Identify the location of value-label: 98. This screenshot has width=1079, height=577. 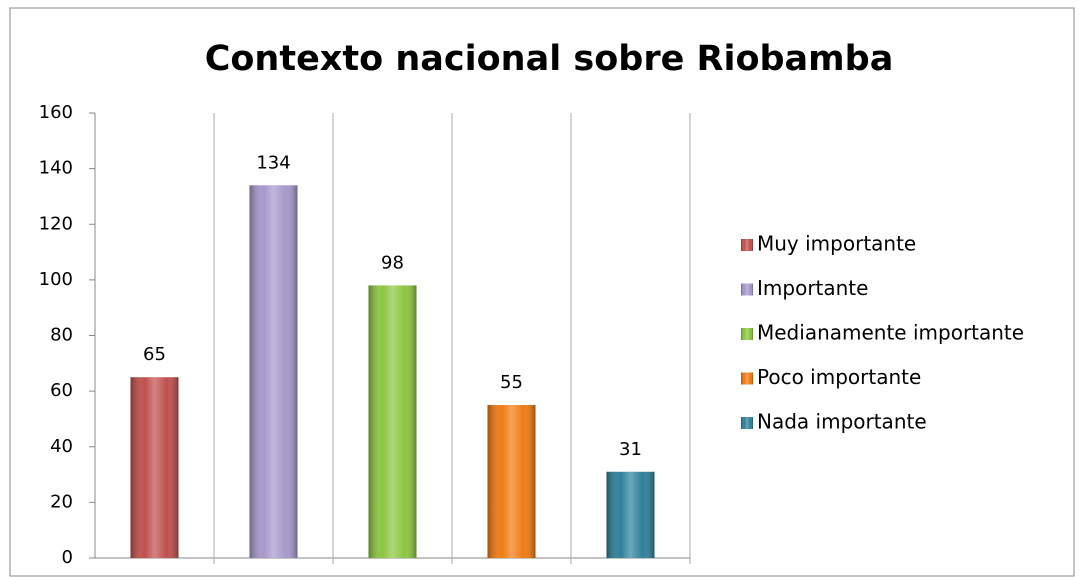
(392, 262).